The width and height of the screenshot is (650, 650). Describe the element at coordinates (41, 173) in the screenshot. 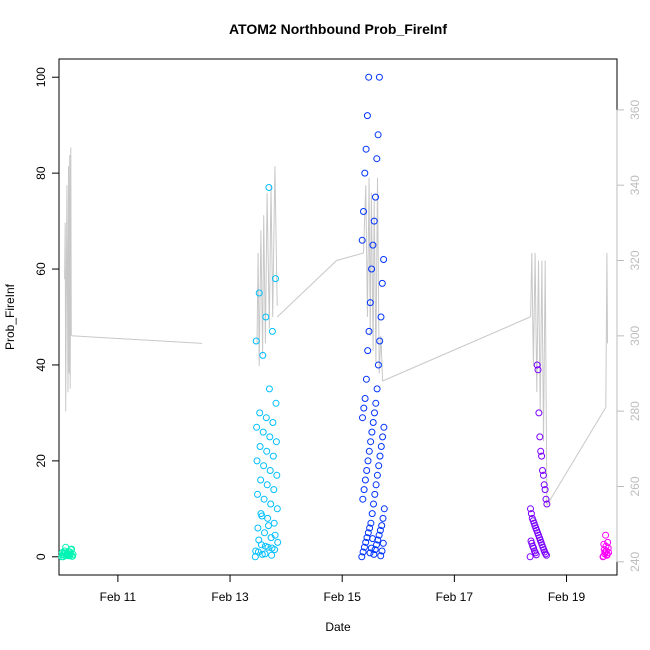

I see `y-tick-label: 80` at that location.